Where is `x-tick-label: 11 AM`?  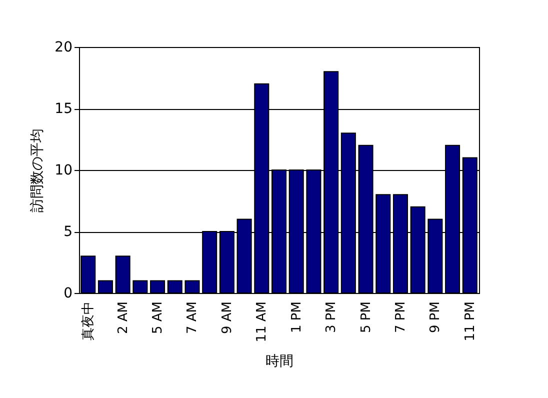 x-tick-label: 11 AM is located at coordinates (262, 322).